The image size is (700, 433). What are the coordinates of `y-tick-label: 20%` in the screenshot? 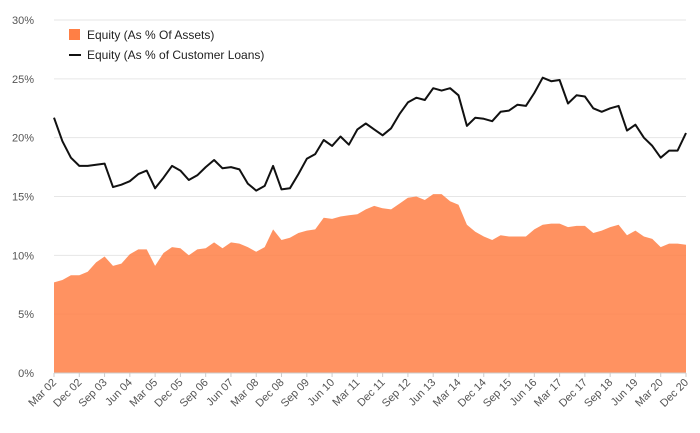 It's located at (23, 139).